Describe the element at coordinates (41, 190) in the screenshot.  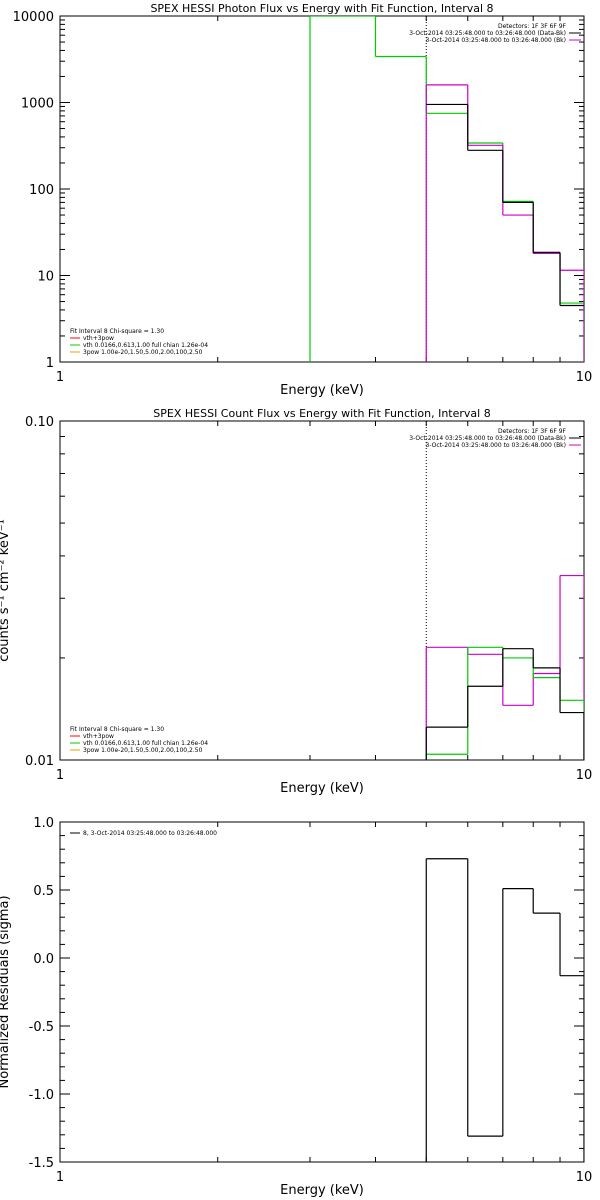
I see `y-tick-label: 100` at that location.